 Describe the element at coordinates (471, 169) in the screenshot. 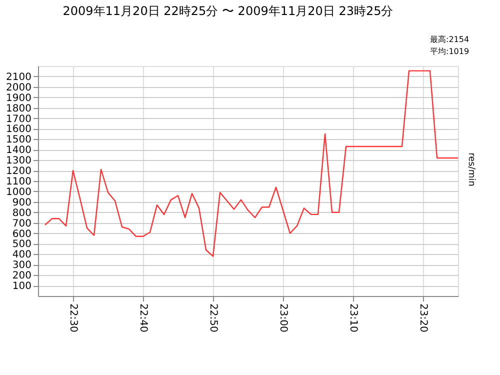

I see `y-axis-title: res/min` at that location.